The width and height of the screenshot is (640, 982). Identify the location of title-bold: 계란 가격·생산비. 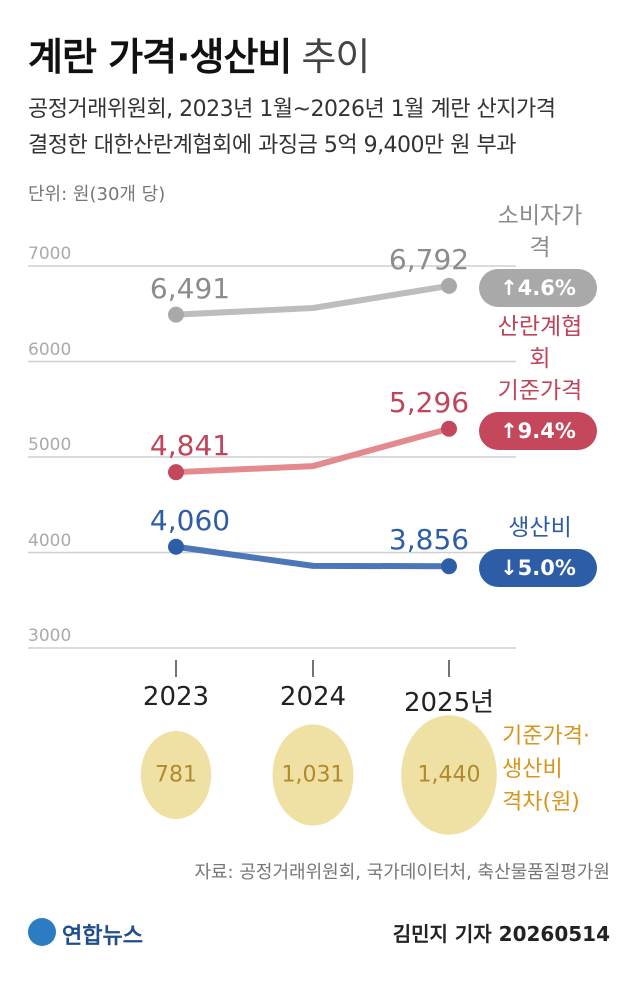
(160, 57).